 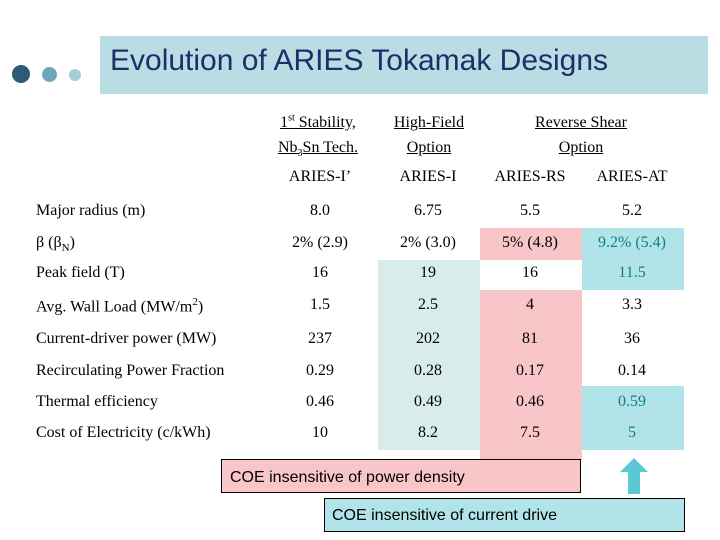 What do you see at coordinates (320, 176) in the screenshot?
I see `design-name: ARIES-I’` at bounding box center [320, 176].